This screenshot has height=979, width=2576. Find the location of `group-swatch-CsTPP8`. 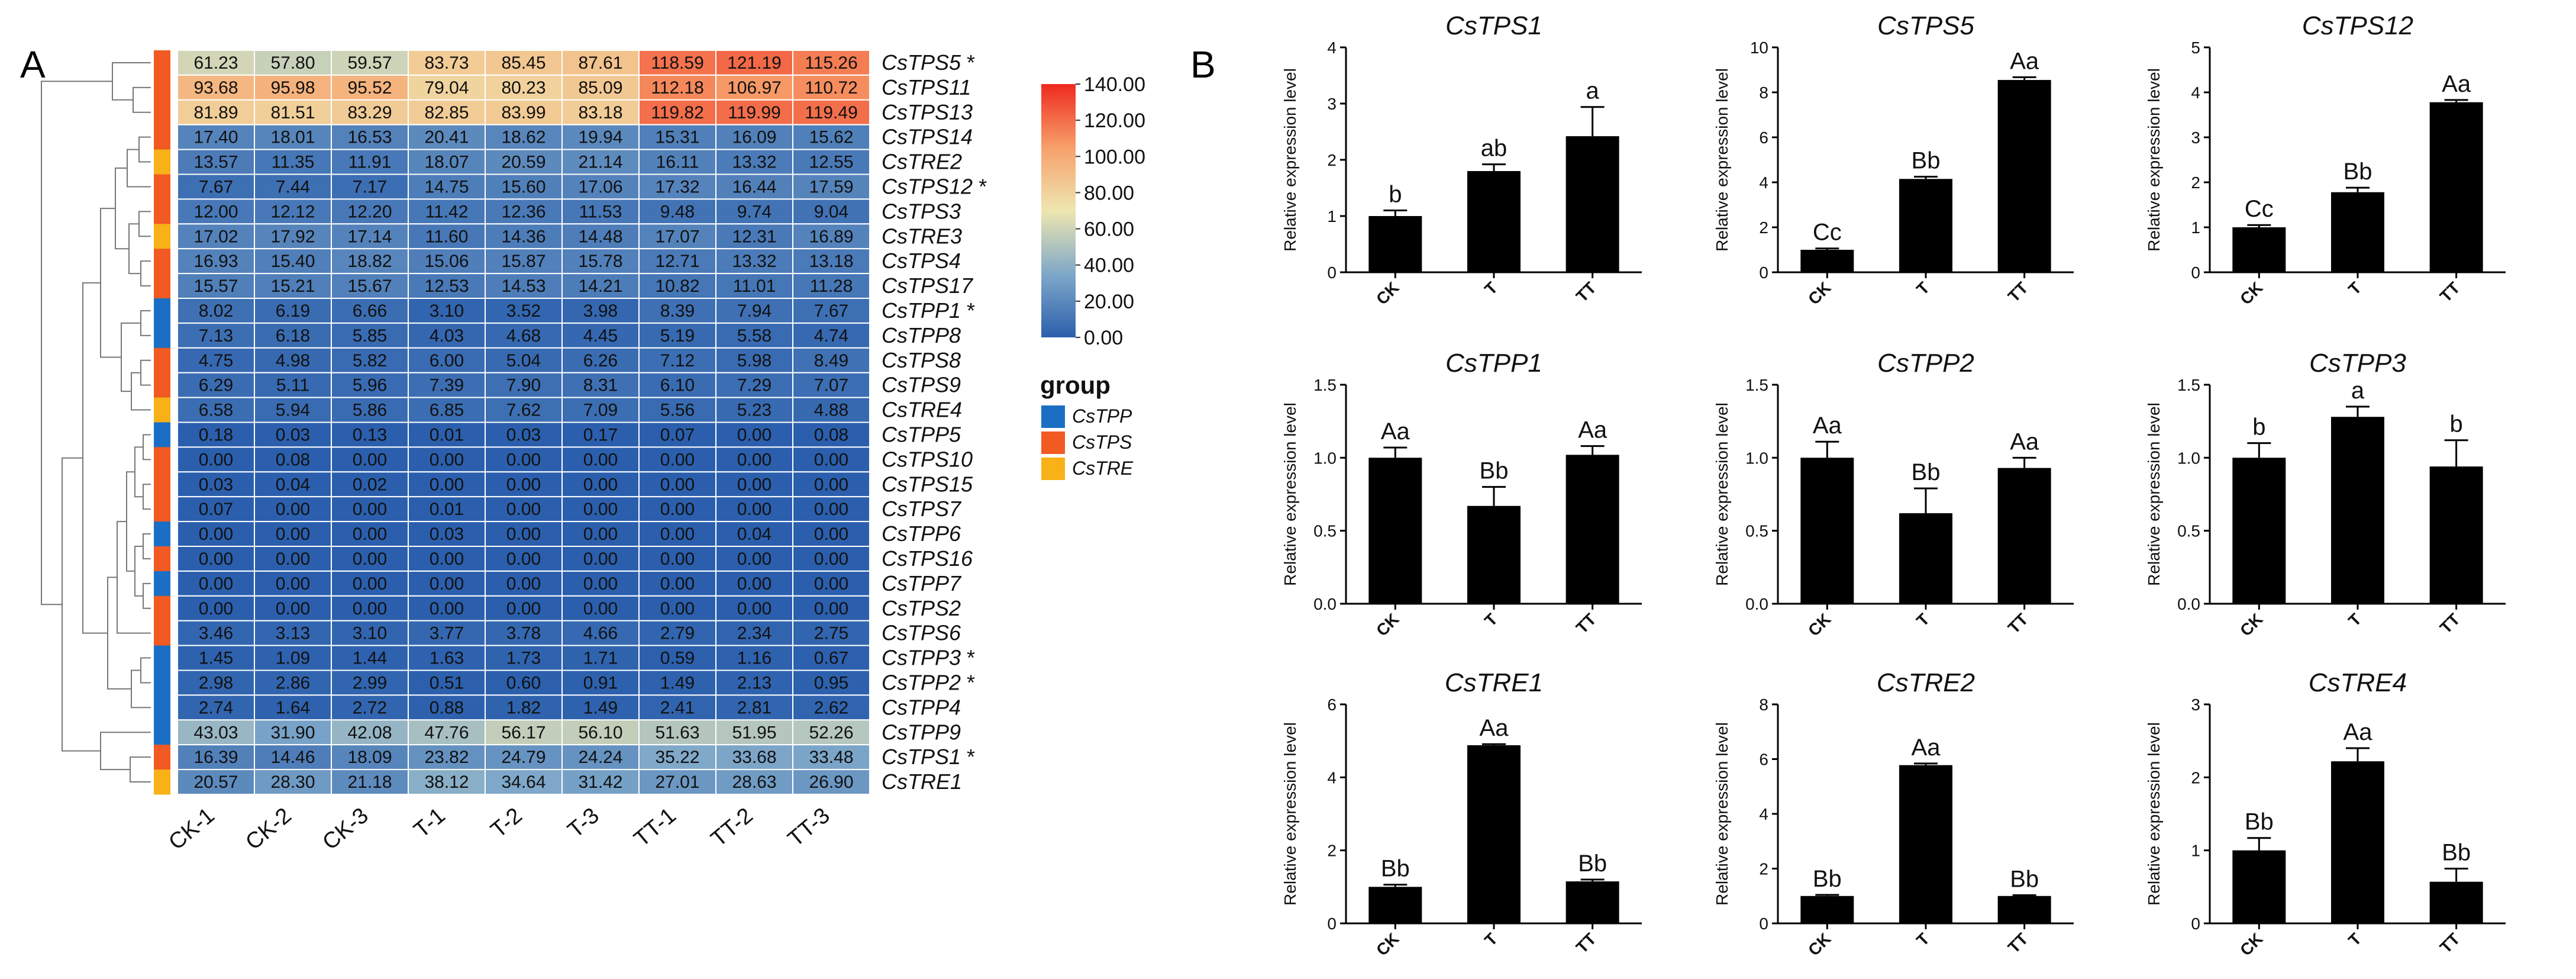

group-swatch-CsTPP8 is located at coordinates (162, 336).